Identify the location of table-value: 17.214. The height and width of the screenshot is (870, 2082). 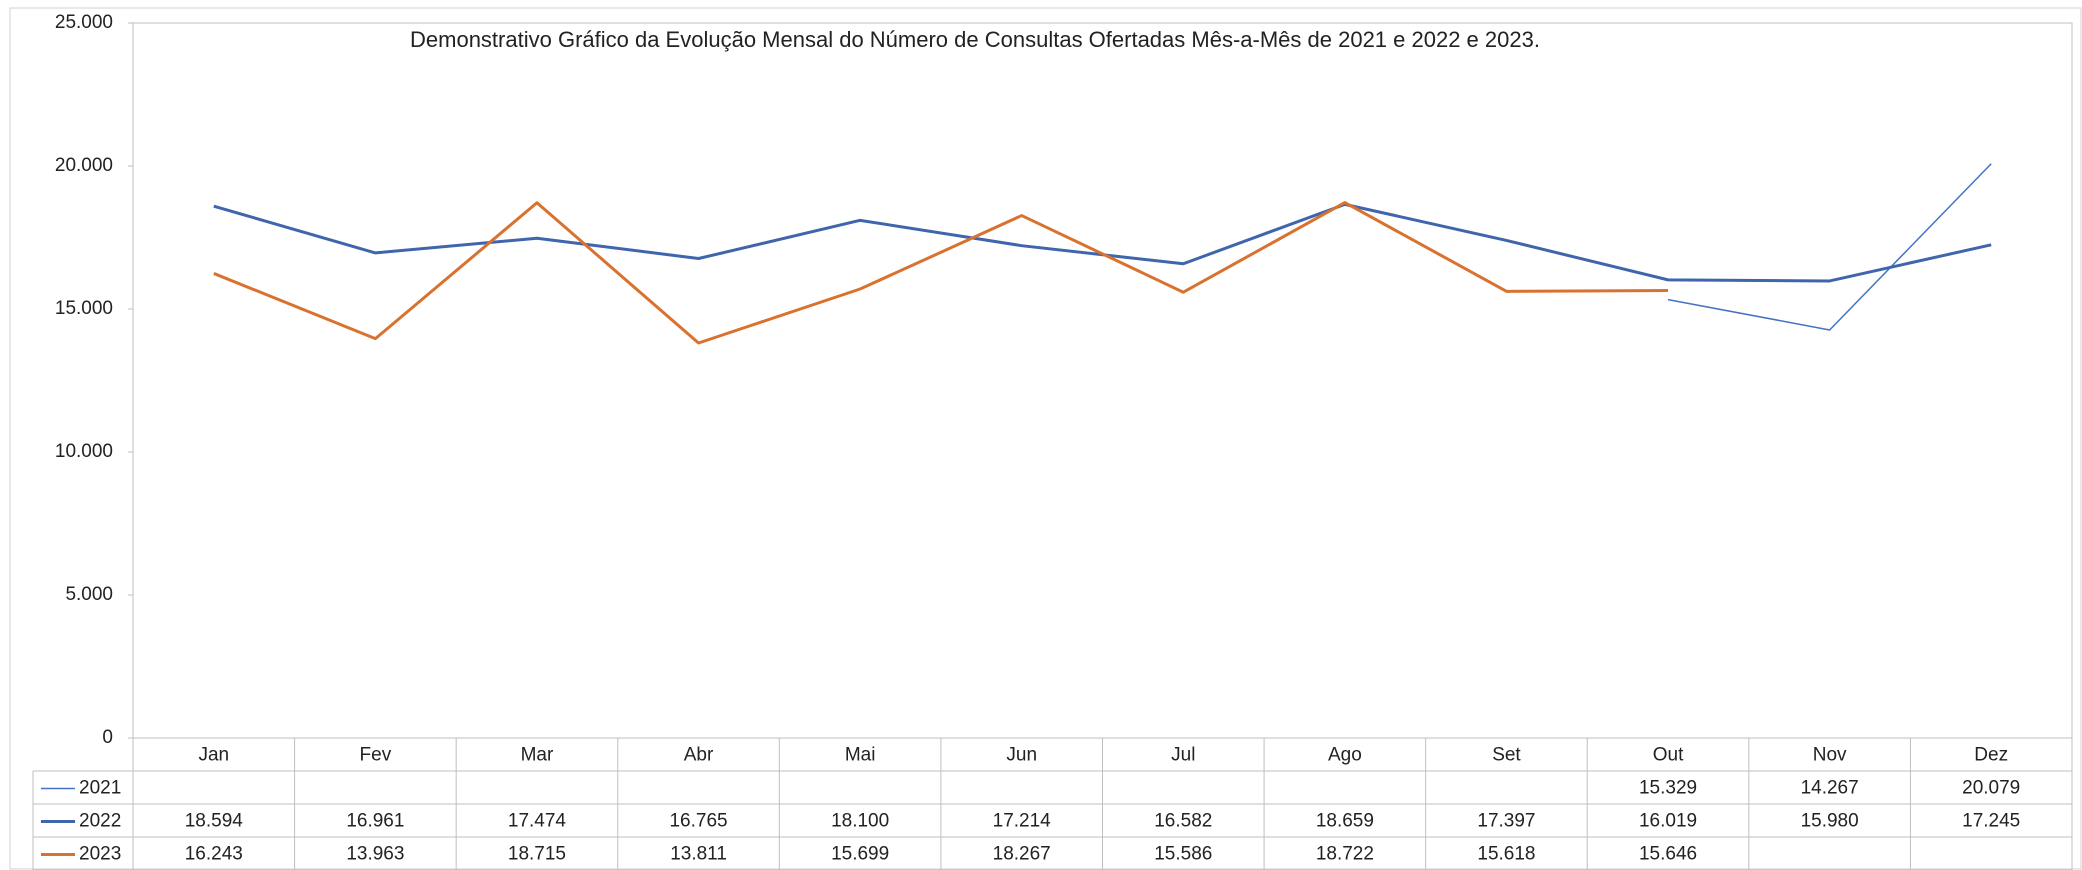
(1022, 821).